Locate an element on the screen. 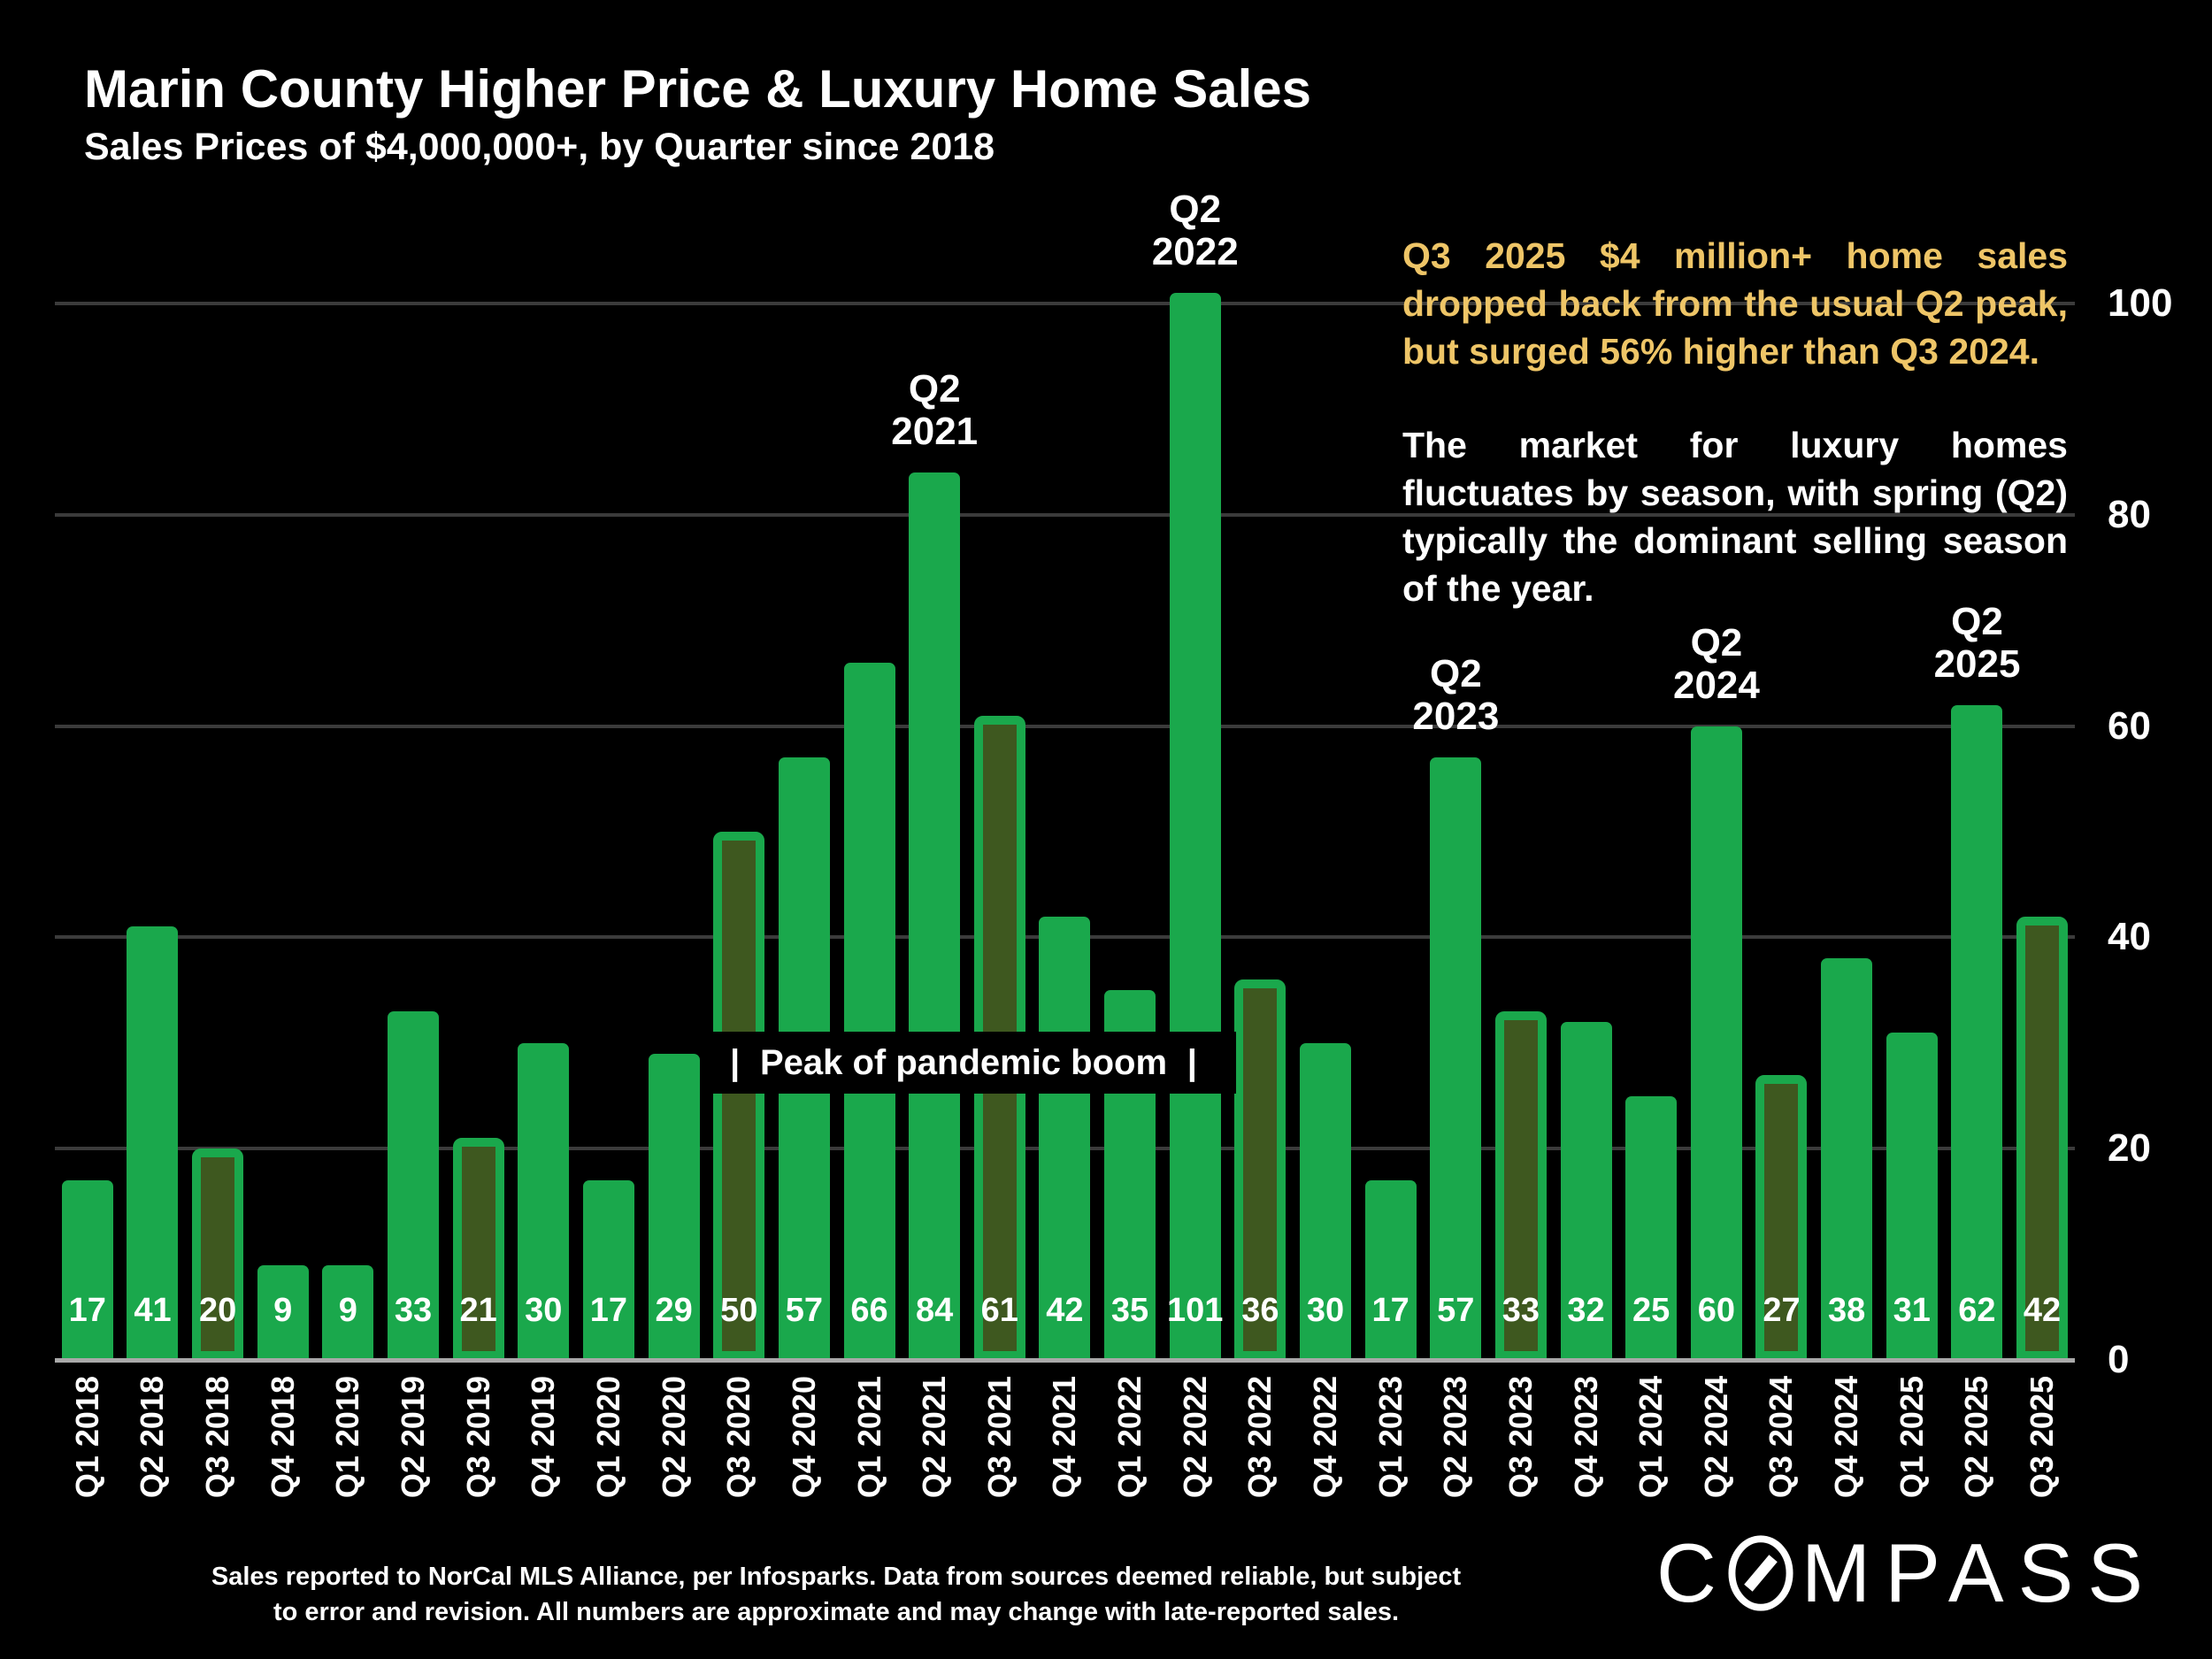 The height and width of the screenshot is (1659, 2212). bar-slot-Q1-2020: 17 Q1 2020 is located at coordinates (609, 901).